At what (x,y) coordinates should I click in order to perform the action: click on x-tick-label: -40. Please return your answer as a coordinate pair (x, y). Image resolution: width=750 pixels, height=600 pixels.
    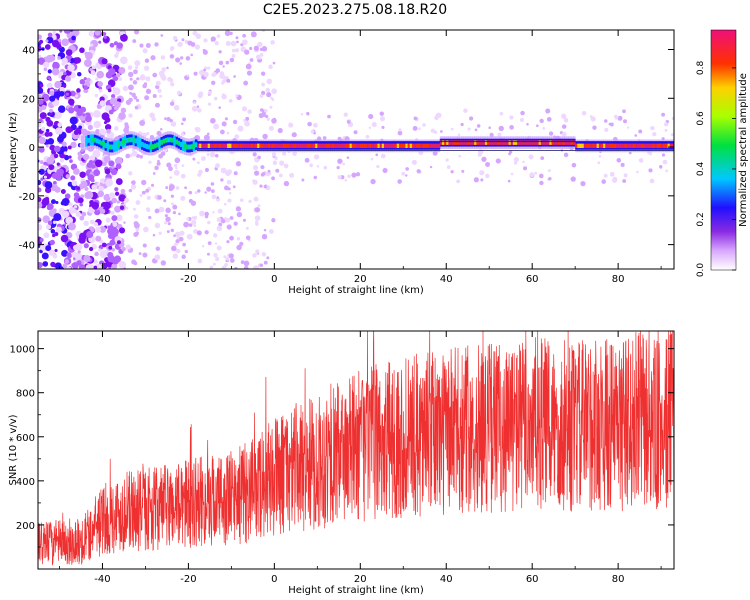
    Looking at the image, I should click on (102, 279).